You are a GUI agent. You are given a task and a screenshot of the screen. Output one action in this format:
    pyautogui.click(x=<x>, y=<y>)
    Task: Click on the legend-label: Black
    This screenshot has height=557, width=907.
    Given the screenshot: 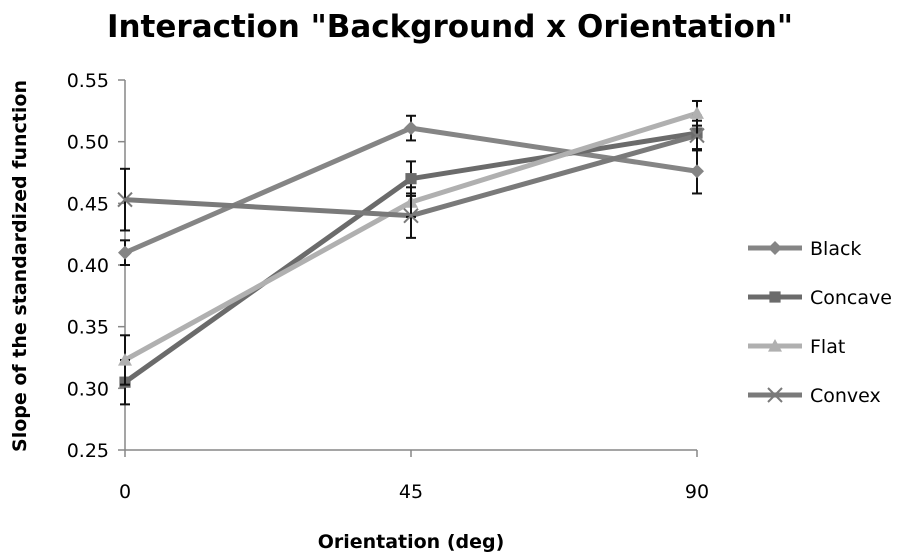 What is the action you would take?
    pyautogui.click(x=835, y=249)
    